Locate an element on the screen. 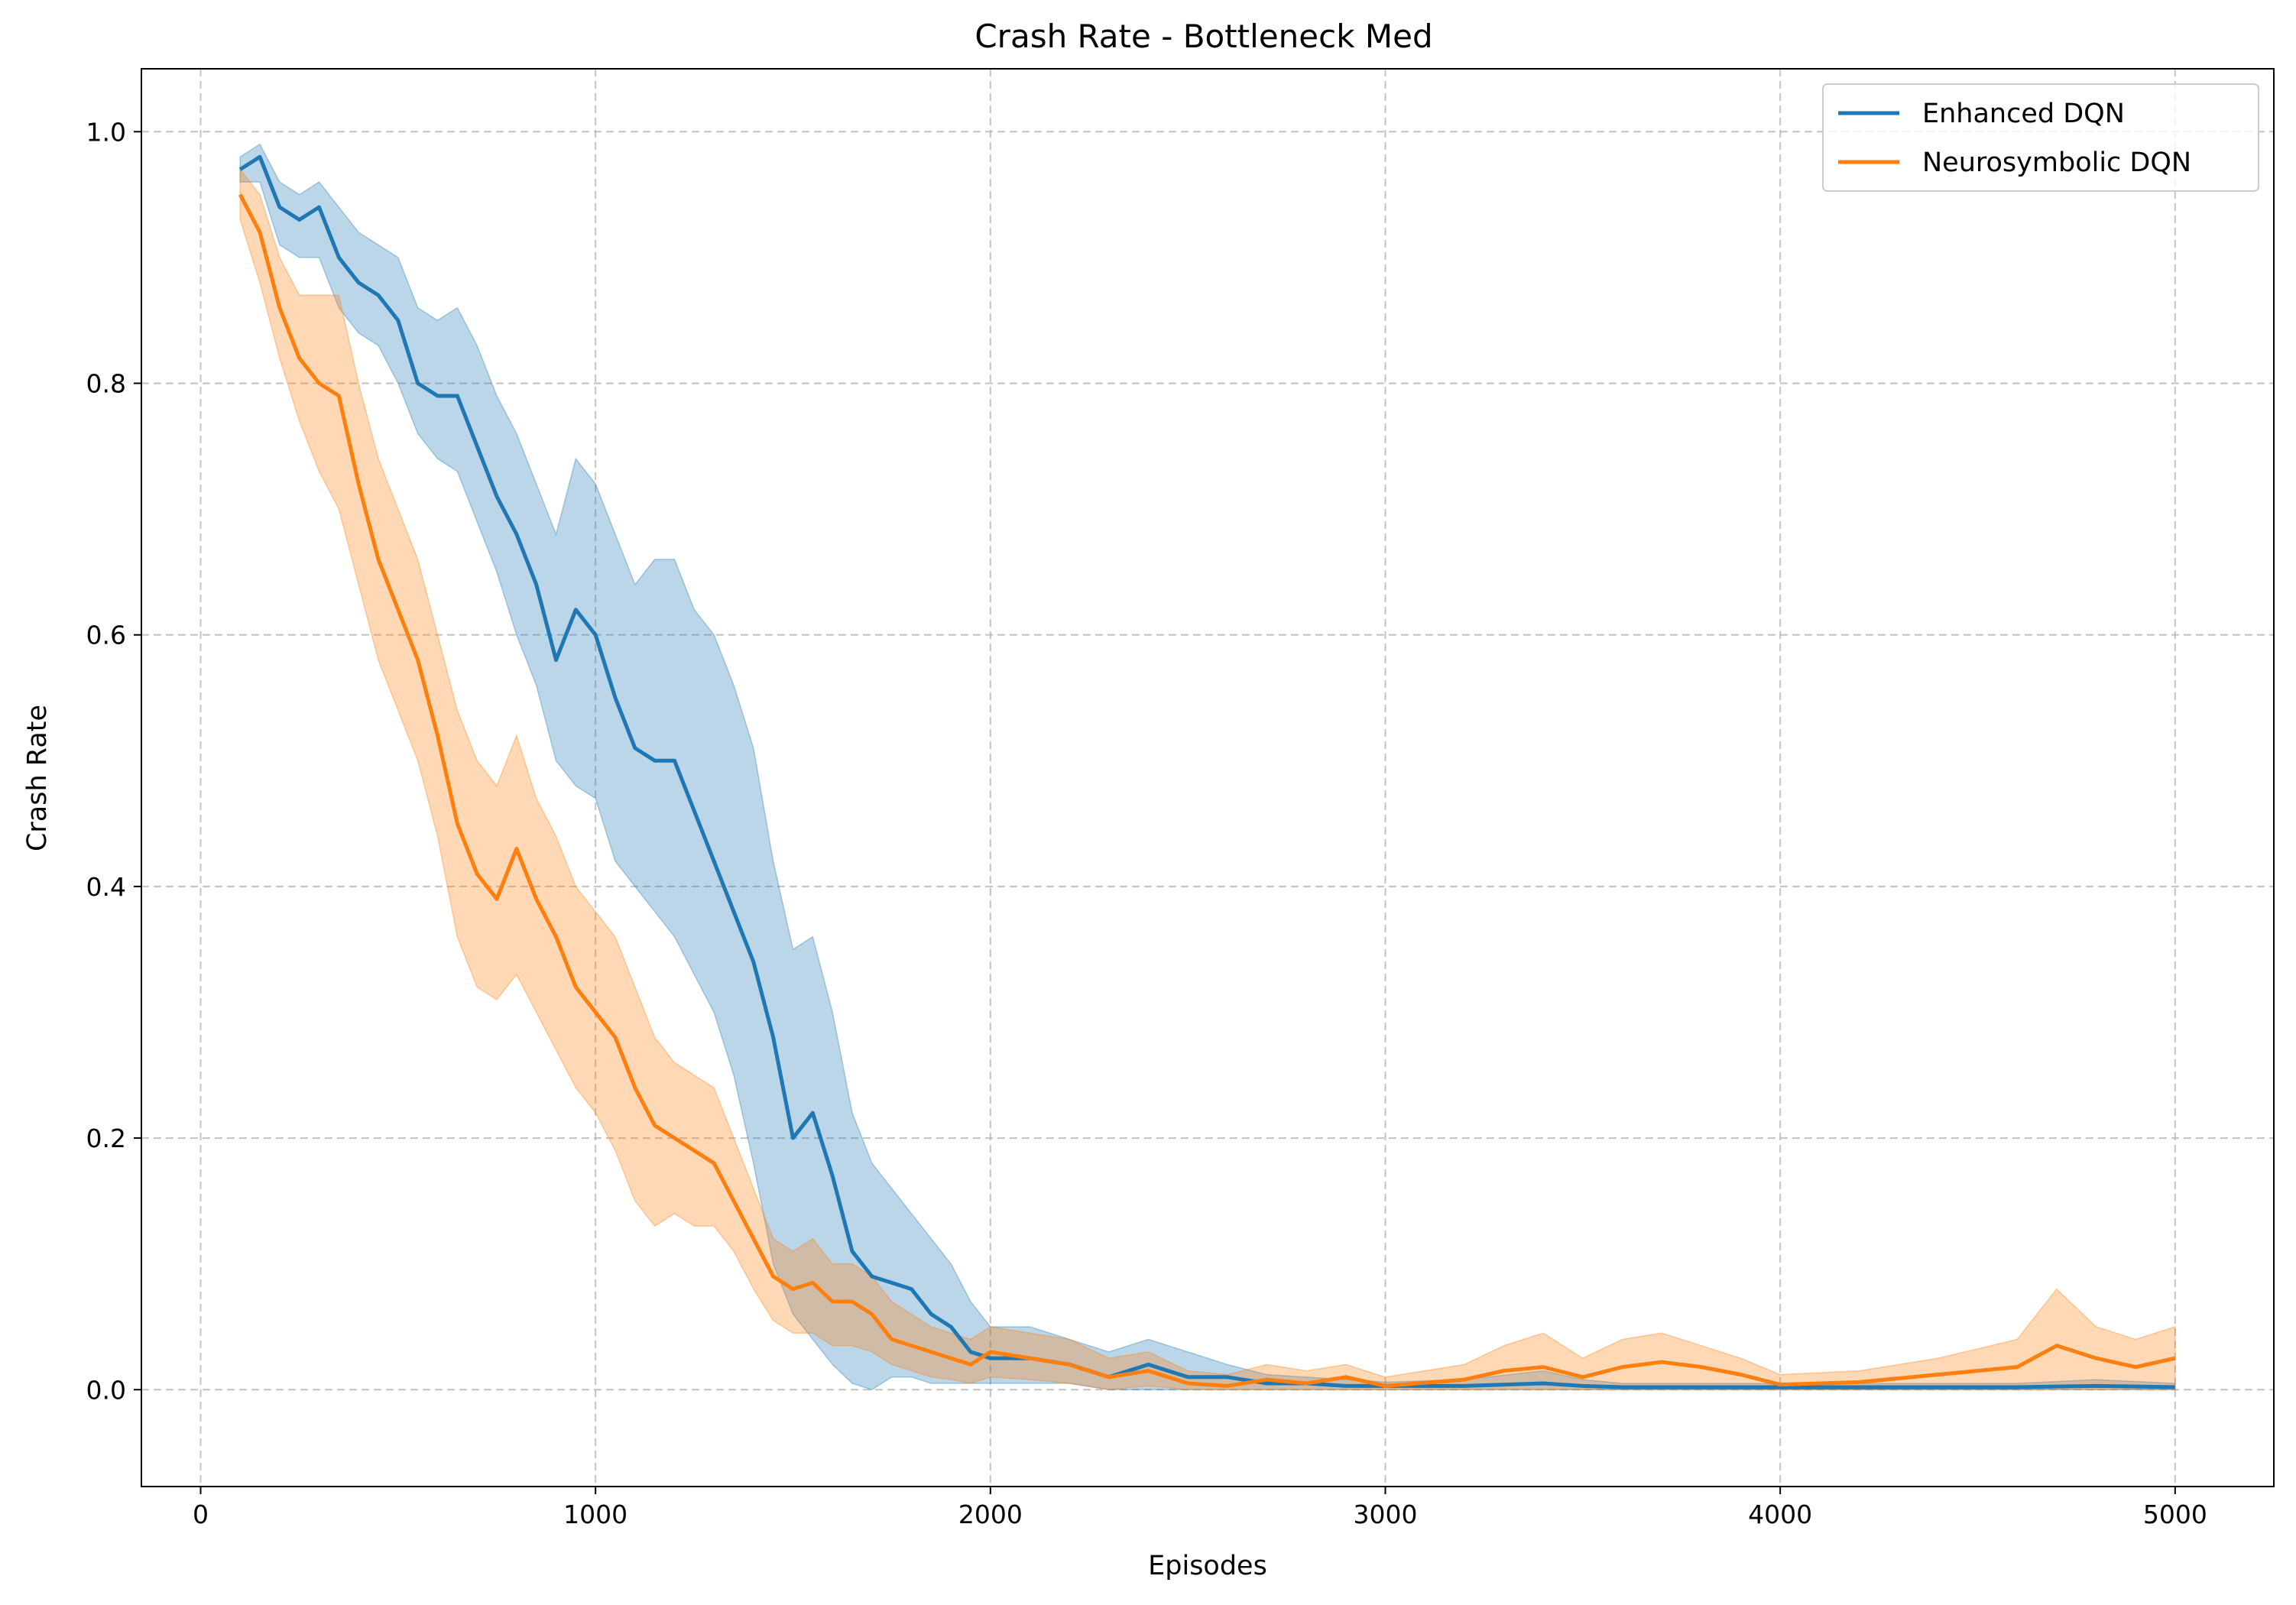  x-tick-label: 4000 is located at coordinates (1780, 1514).